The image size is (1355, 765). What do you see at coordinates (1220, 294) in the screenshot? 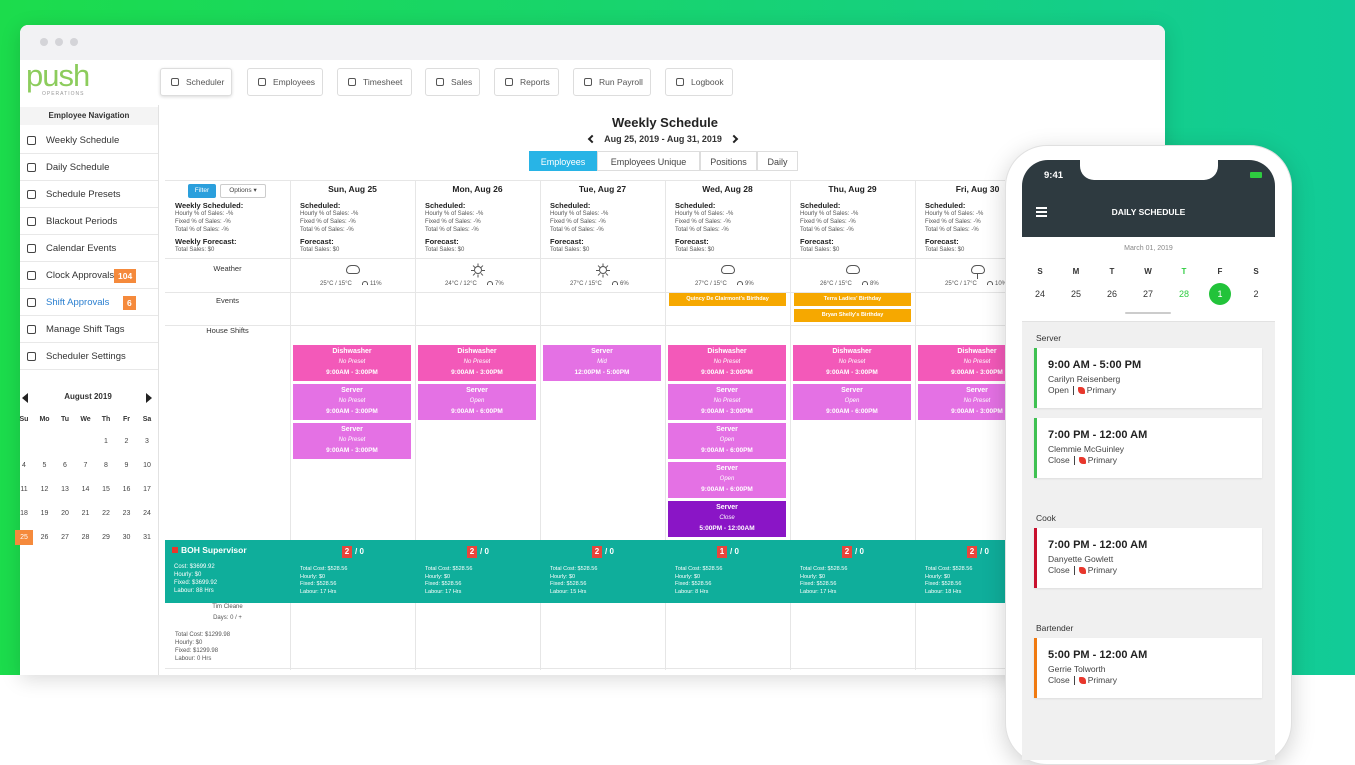
I see `phone-day: 1` at bounding box center [1220, 294].